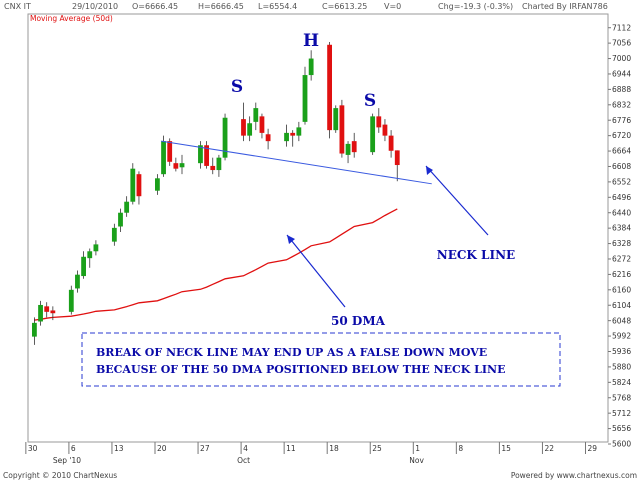  What do you see at coordinates (277, 6) in the screenshot?
I see `low-label: L=6554.4` at bounding box center [277, 6].